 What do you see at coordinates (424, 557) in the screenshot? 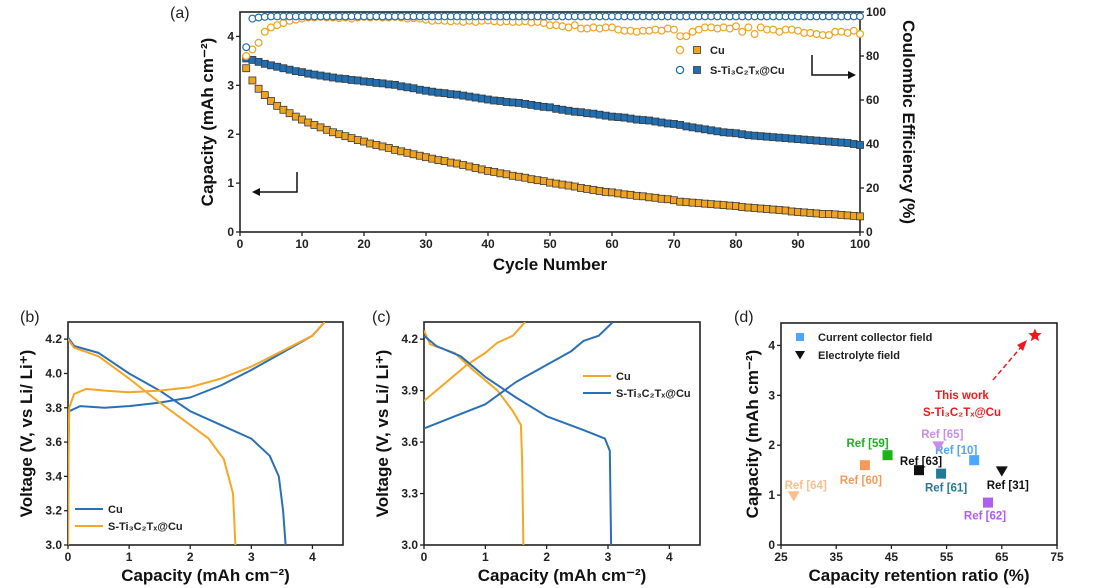
I see `x-tick-label: 0` at bounding box center [424, 557].